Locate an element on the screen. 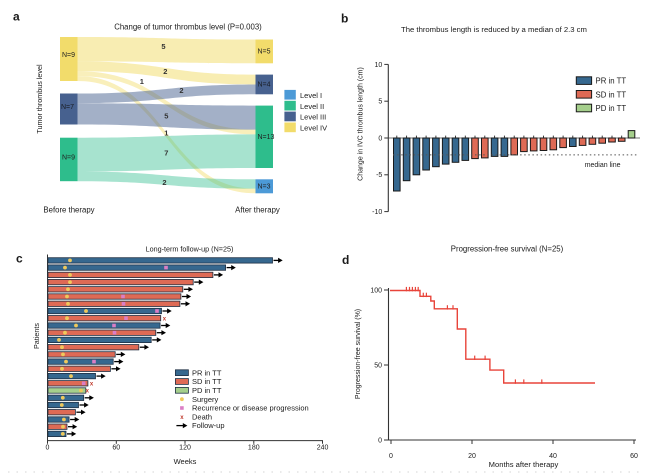  svg-text: N=7 is located at coordinates (67, 107).